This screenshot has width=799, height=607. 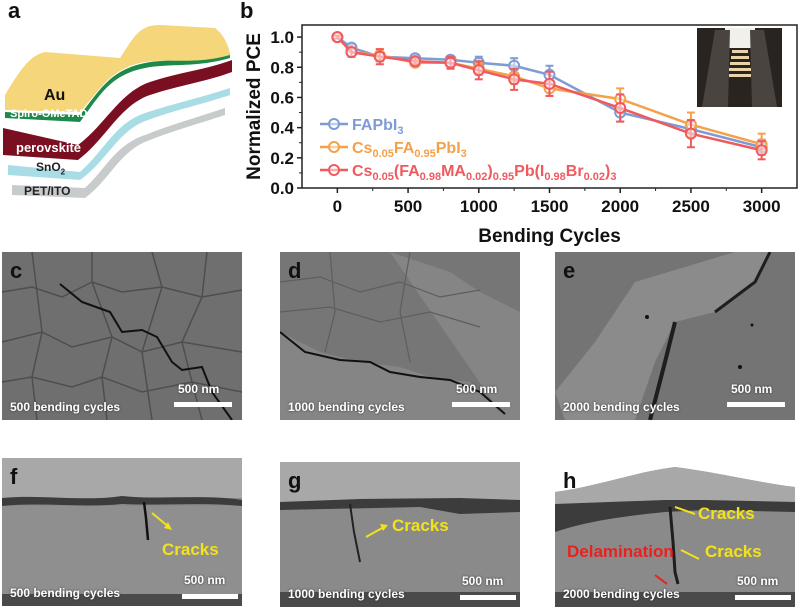 What do you see at coordinates (203, 404) in the screenshot?
I see `scale-bar-c` at bounding box center [203, 404].